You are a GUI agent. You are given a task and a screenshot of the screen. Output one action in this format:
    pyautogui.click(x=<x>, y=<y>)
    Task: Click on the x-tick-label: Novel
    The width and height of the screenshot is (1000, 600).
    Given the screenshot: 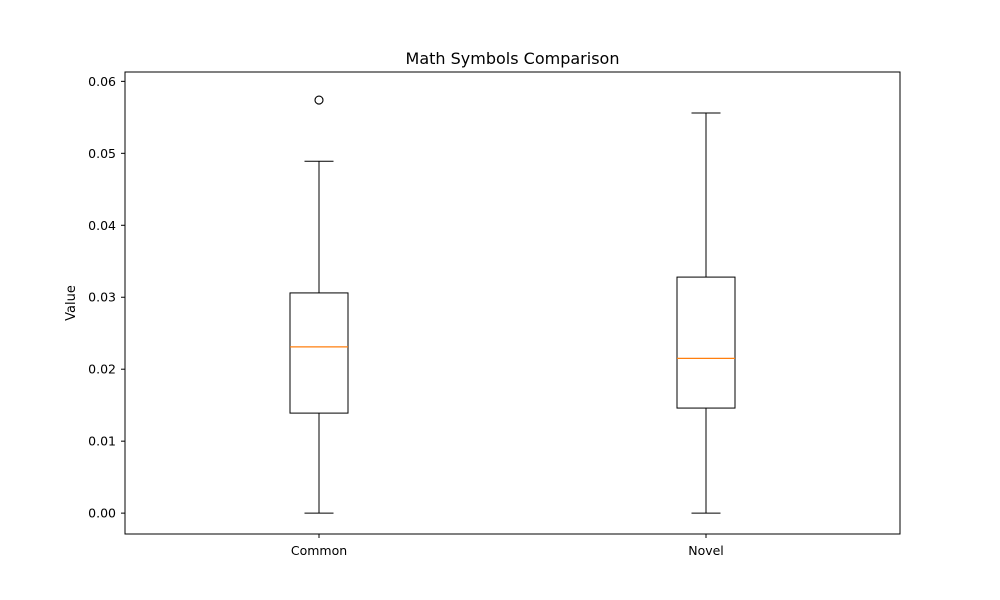 What is the action you would take?
    pyautogui.click(x=706, y=550)
    